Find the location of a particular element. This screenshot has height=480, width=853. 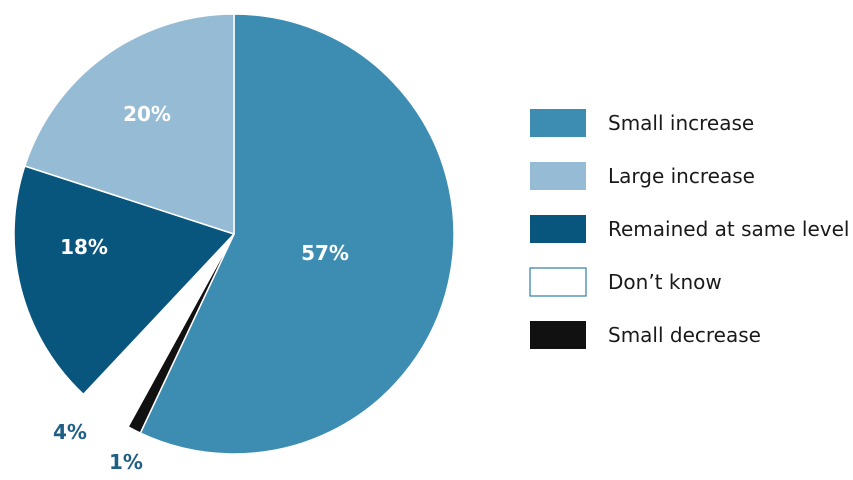

legend-item: Don’t know is located at coordinates (625, 282).